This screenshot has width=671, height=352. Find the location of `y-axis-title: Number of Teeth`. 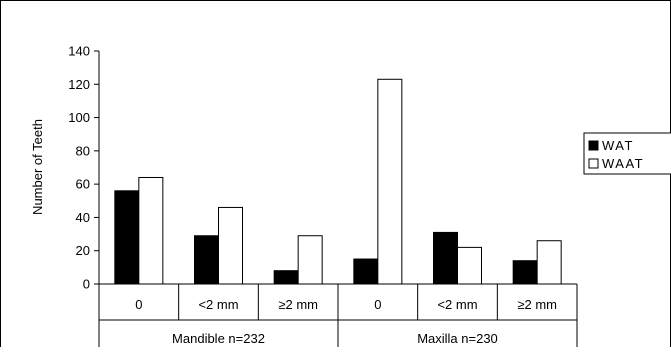

y-axis-title: Number of Teeth is located at coordinates (37, 167).